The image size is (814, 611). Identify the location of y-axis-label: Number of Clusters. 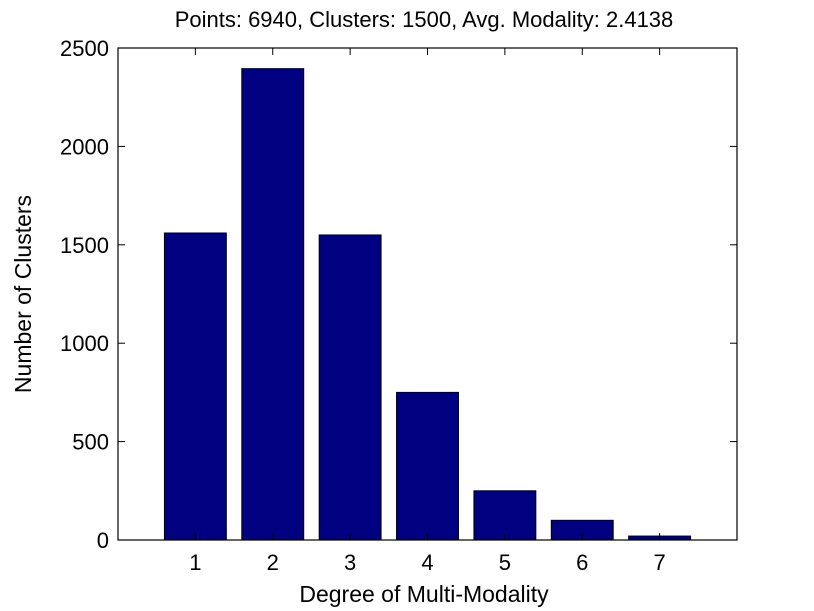
(23, 294).